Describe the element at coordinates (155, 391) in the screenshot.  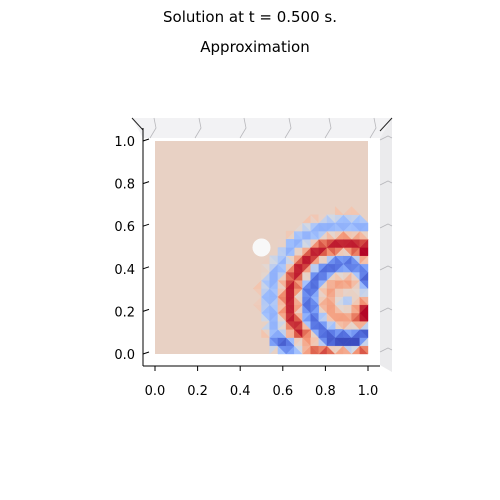
I see `x-tick-label: 0.0` at that location.